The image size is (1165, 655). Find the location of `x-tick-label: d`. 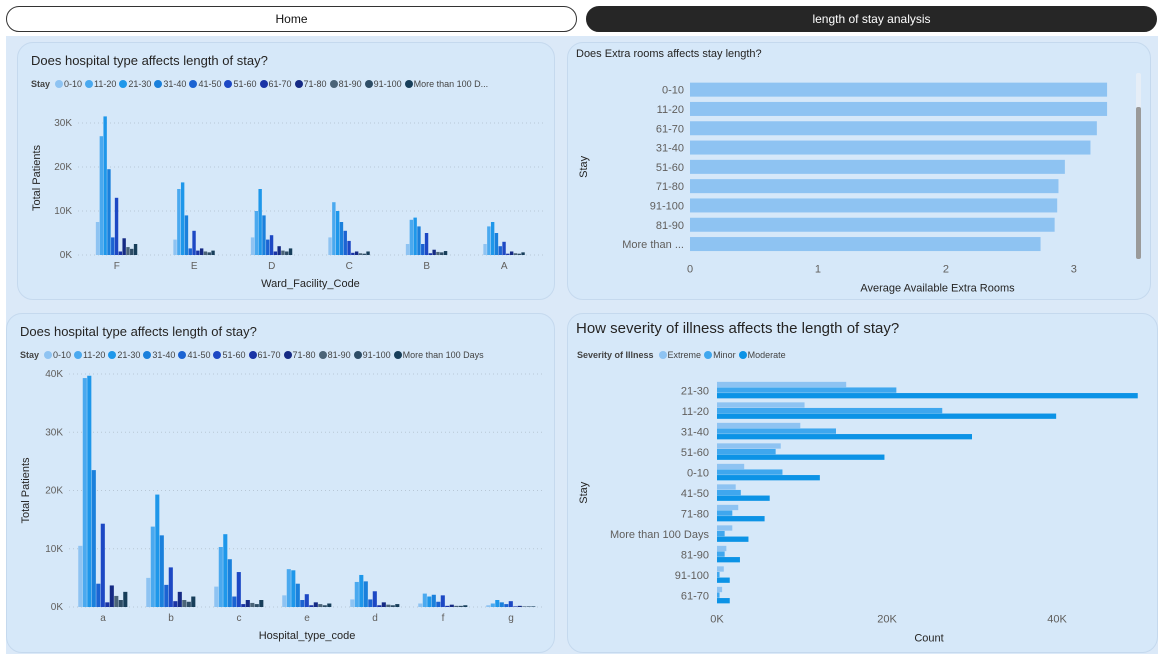

x-tick-label: d is located at coordinates (375, 618).